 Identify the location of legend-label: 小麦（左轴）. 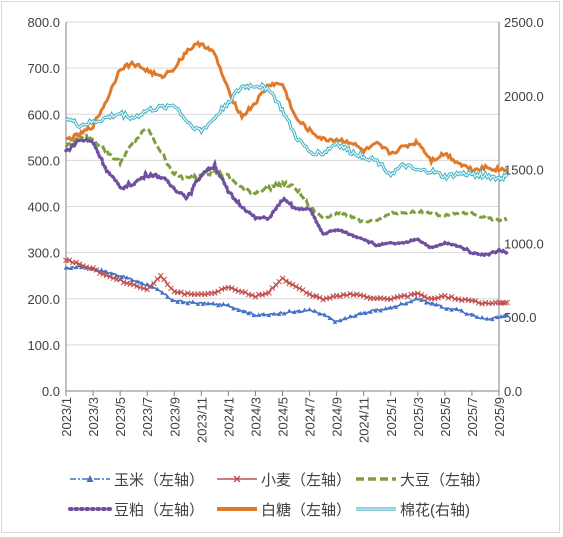
(306, 480).